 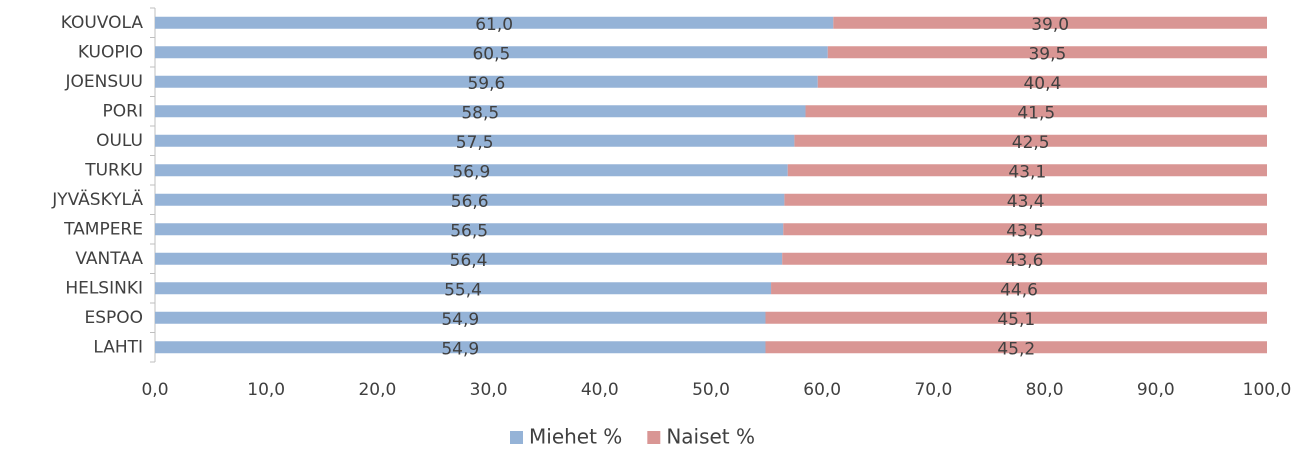 What do you see at coordinates (1267, 390) in the screenshot?
I see `x-tick-label: 100,0` at bounding box center [1267, 390].